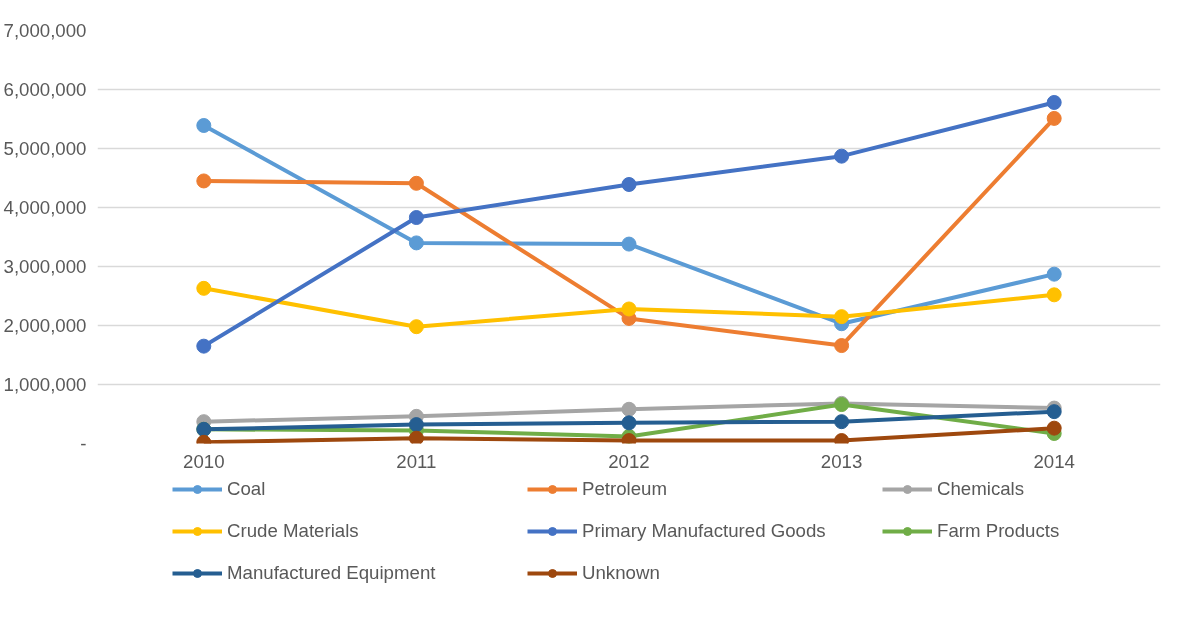  I want to click on y-tick-label: 1,000,000, so click(45, 384).